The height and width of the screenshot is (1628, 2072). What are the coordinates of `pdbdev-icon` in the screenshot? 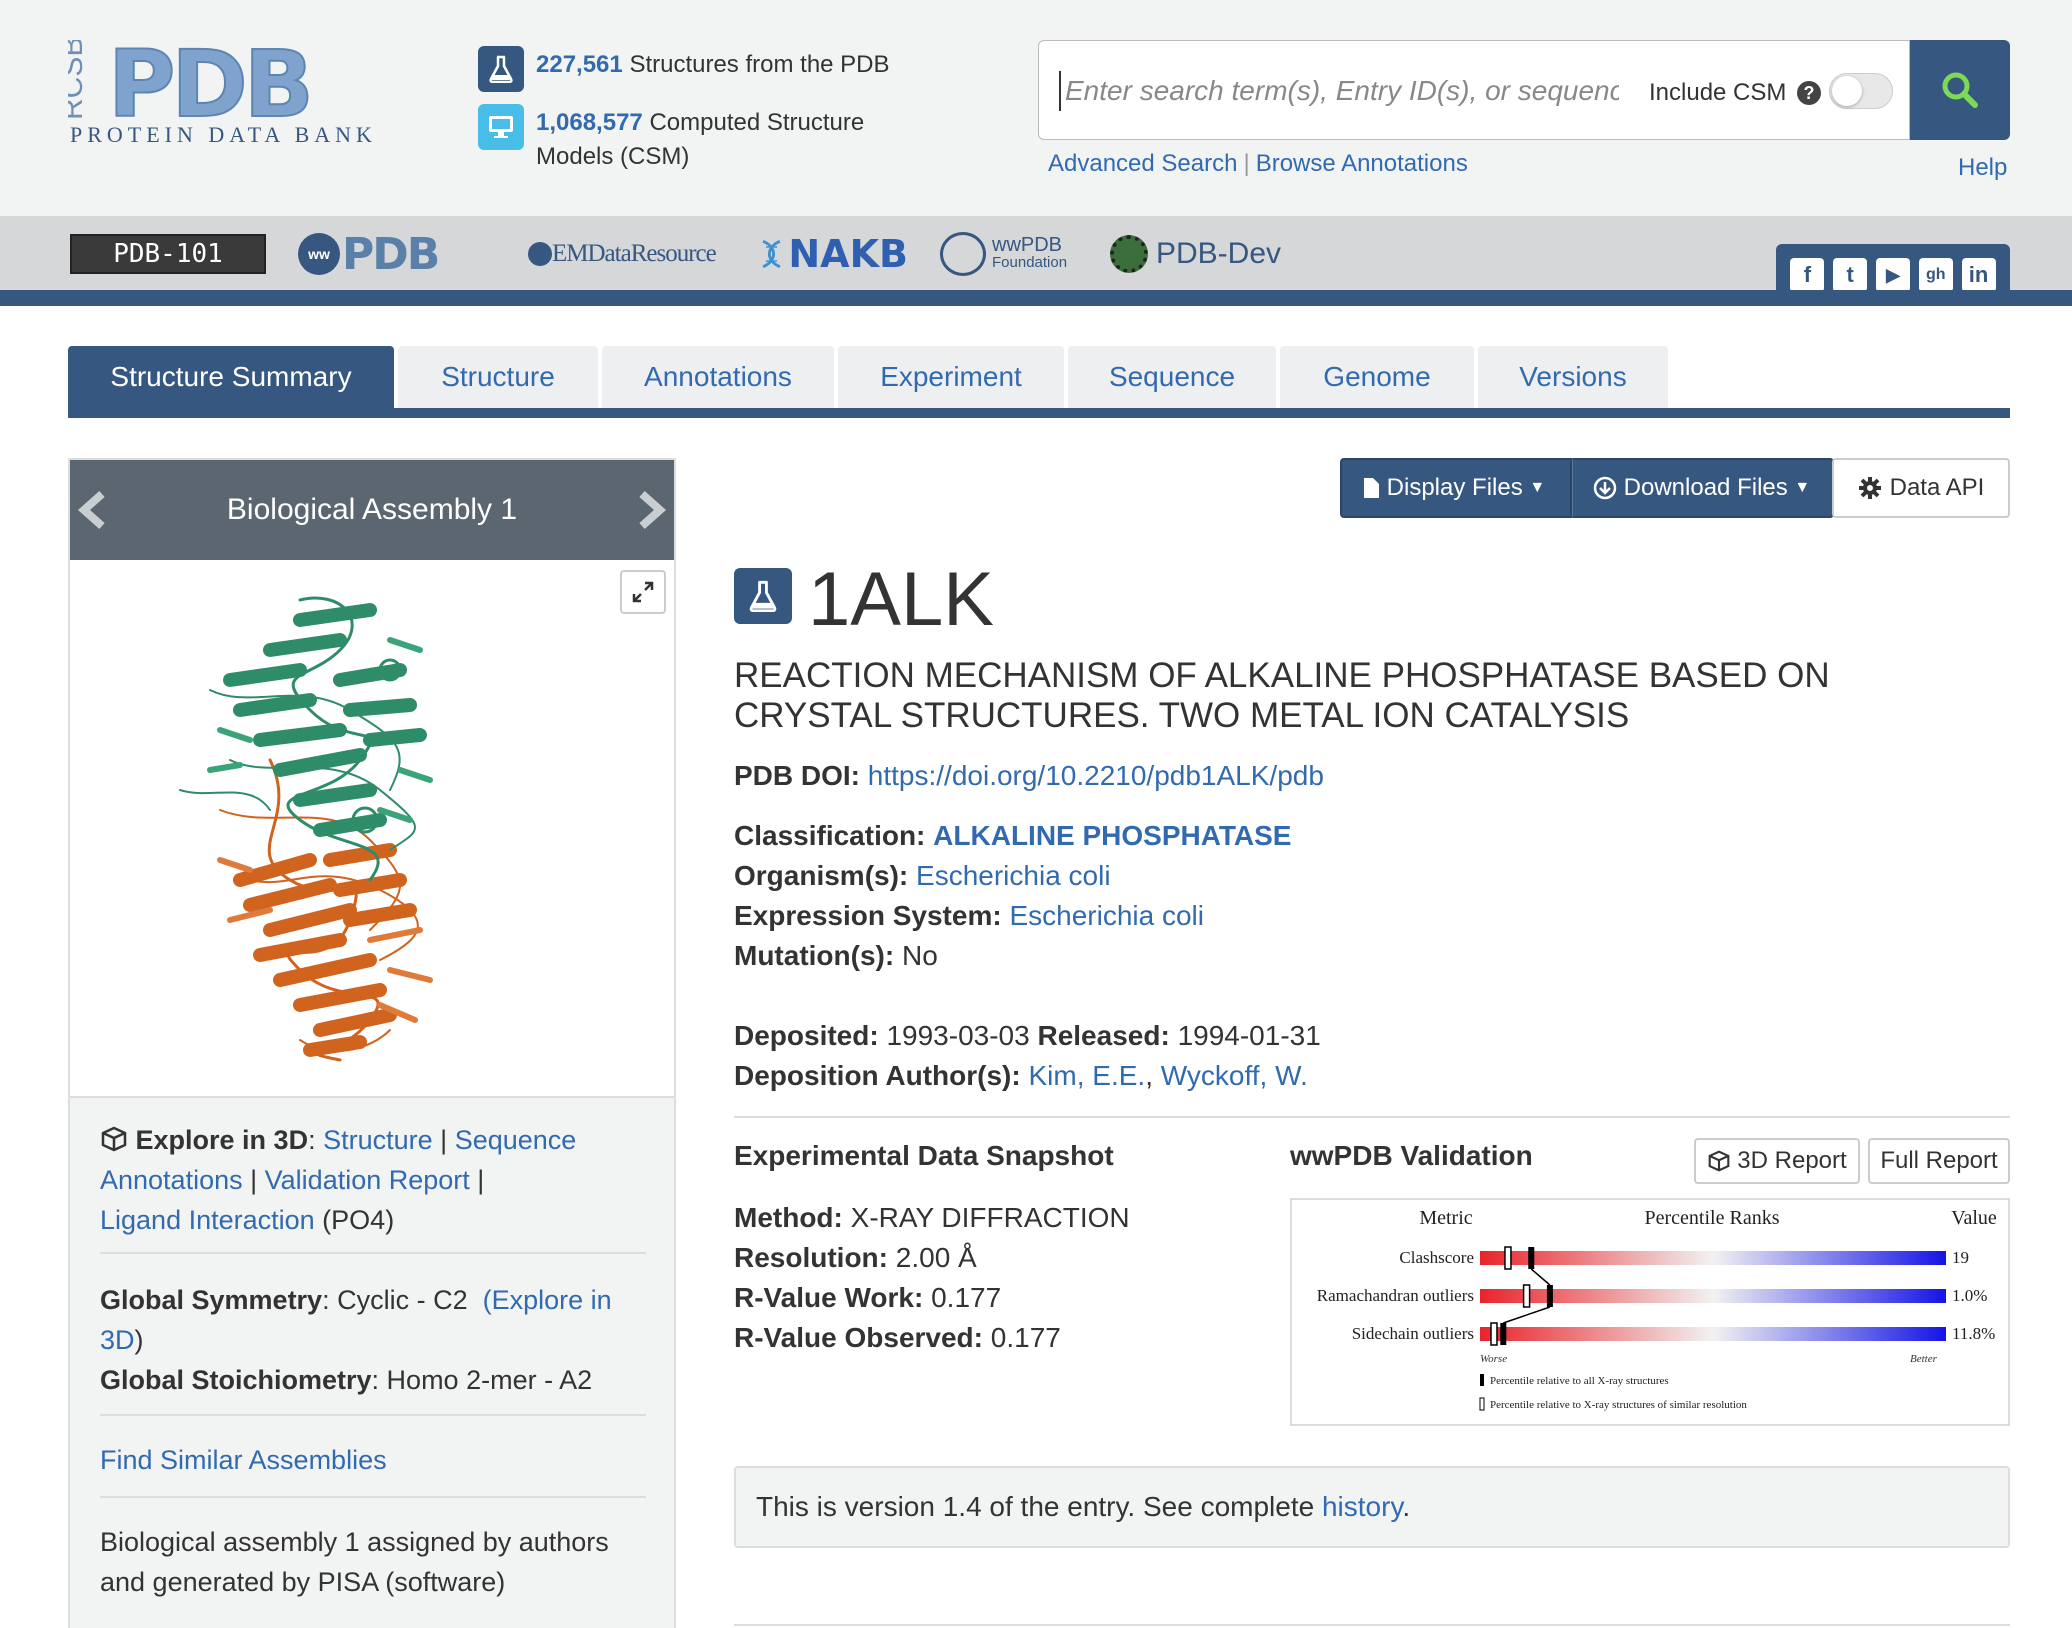 It's located at (1129, 254).